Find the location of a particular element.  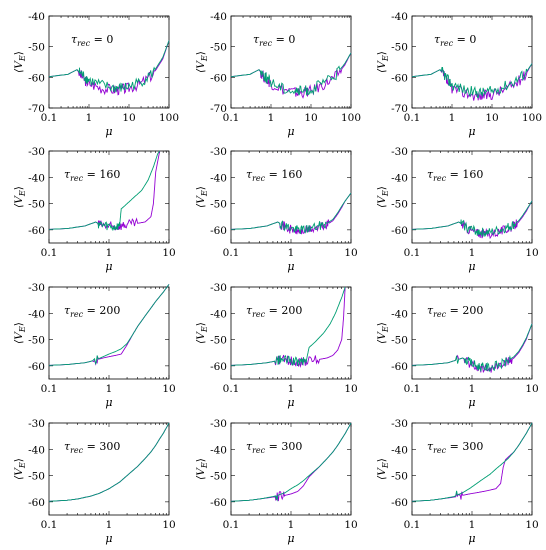

x-tick-label: 100 is located at coordinates (169, 118).